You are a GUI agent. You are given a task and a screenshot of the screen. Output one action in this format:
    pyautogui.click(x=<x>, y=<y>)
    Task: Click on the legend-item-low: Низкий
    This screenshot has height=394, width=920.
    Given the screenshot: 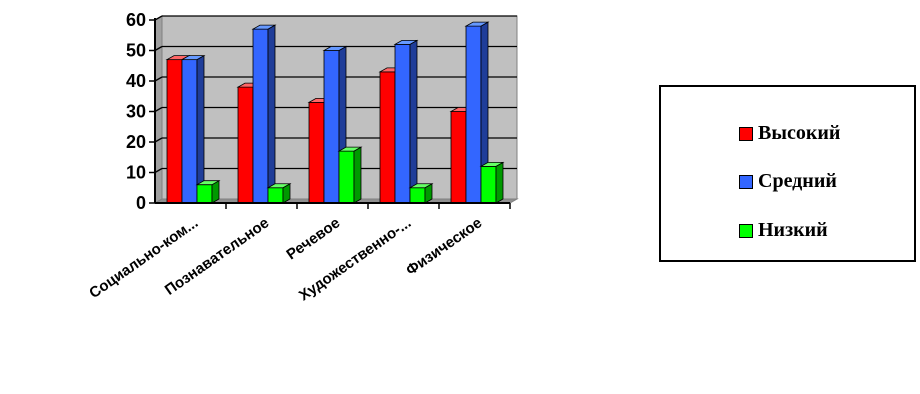 What is the action you would take?
    pyautogui.click(x=783, y=230)
    